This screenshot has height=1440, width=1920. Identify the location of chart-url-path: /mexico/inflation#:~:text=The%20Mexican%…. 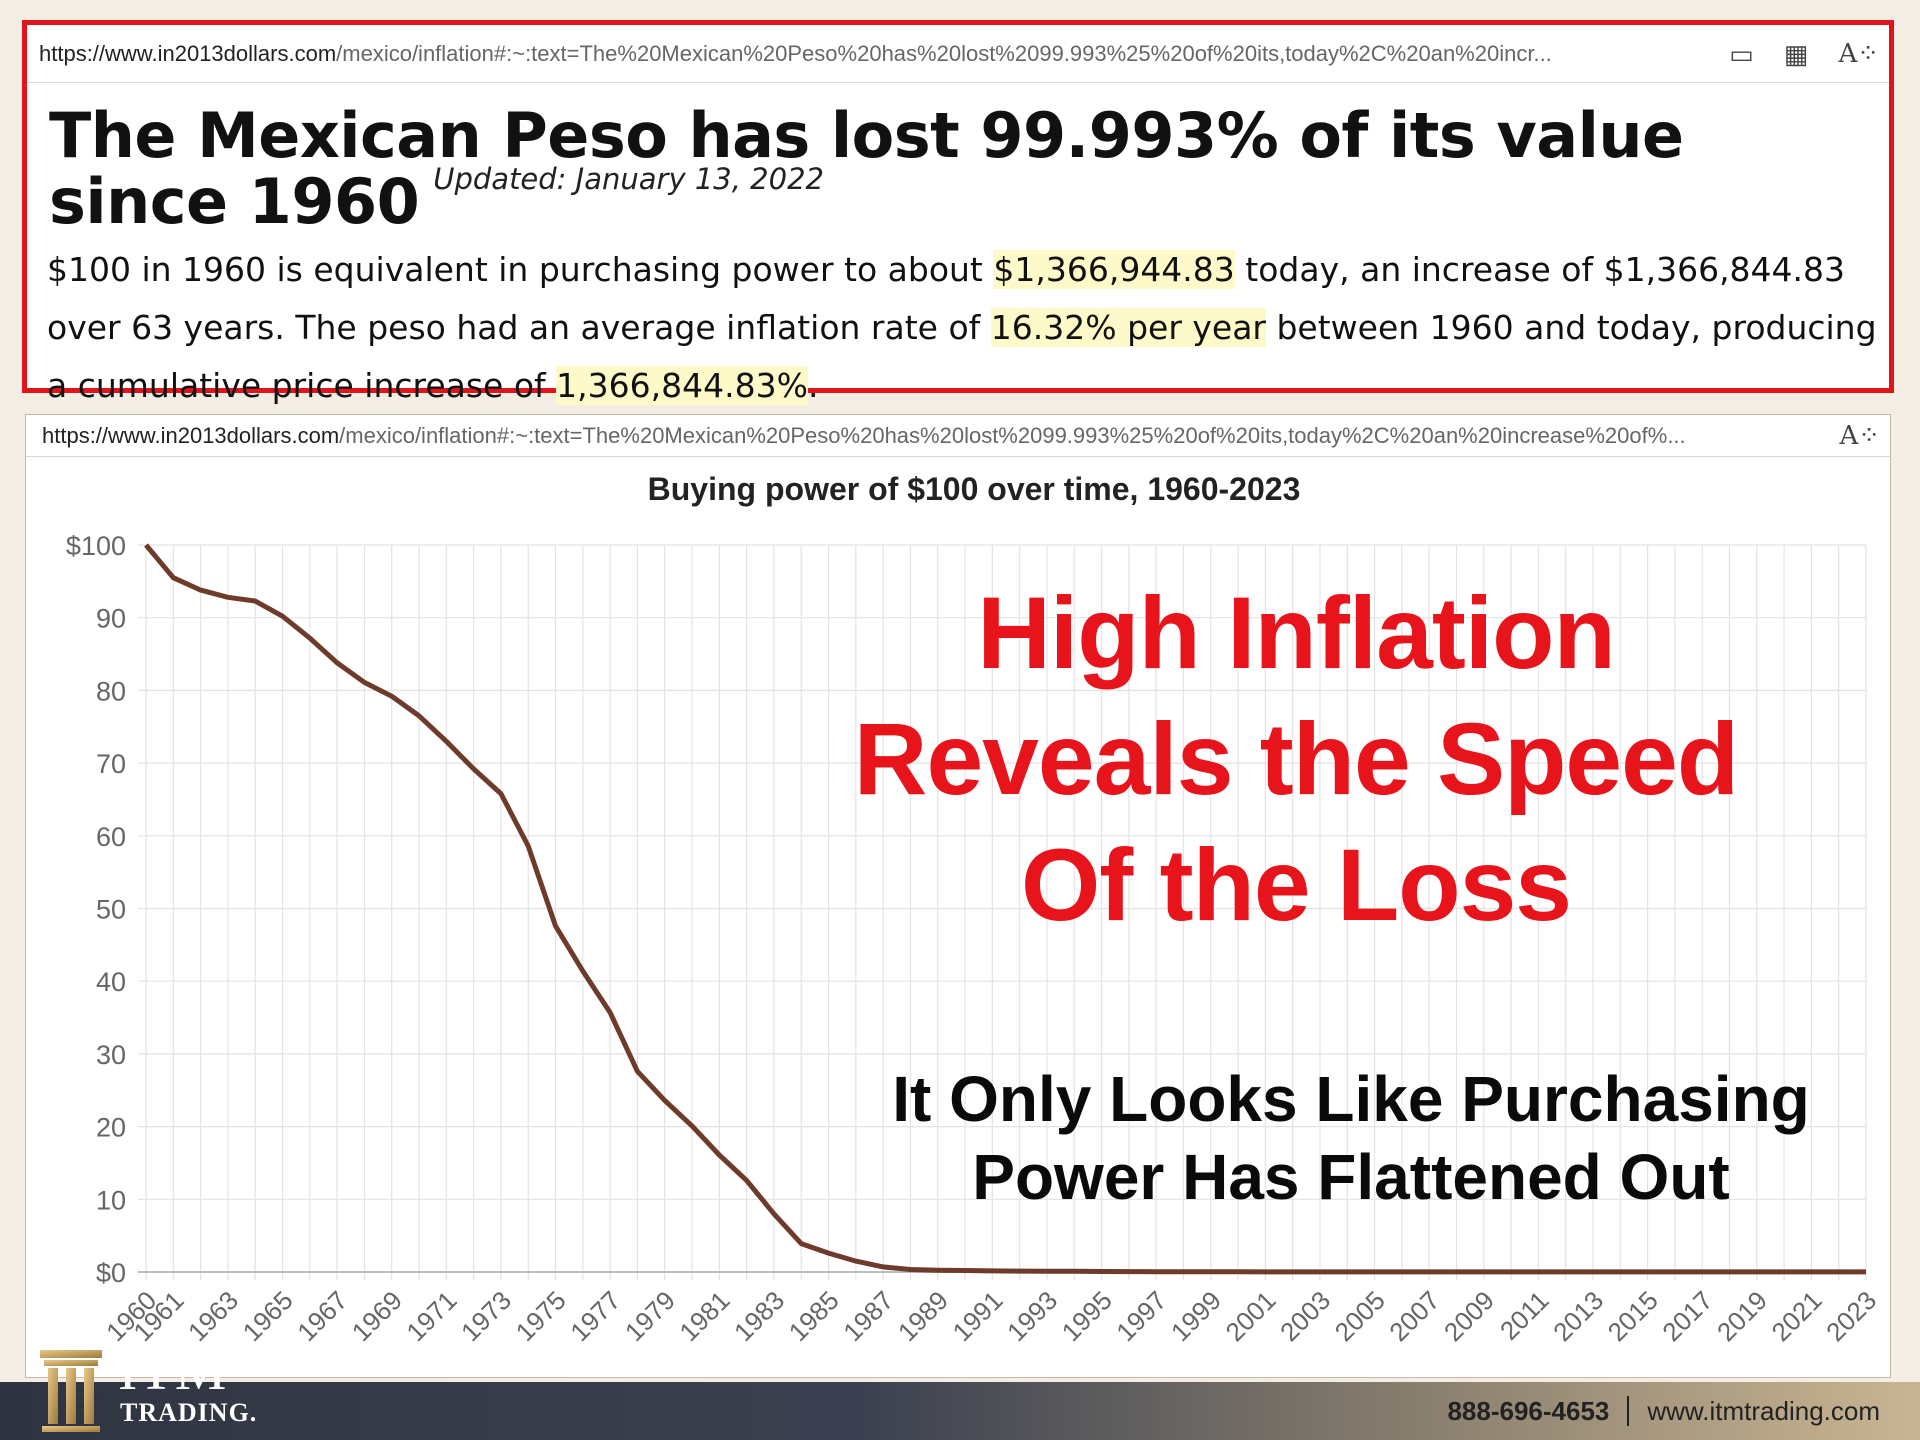
(1012, 435).